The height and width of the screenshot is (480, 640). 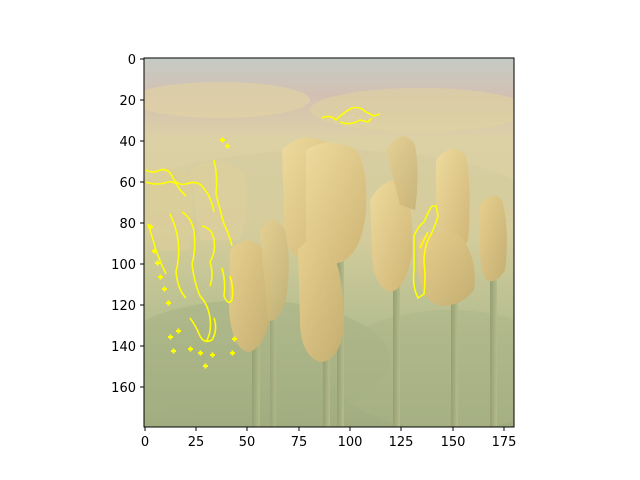 I want to click on y-tick-label: 140, so click(x=123, y=347).